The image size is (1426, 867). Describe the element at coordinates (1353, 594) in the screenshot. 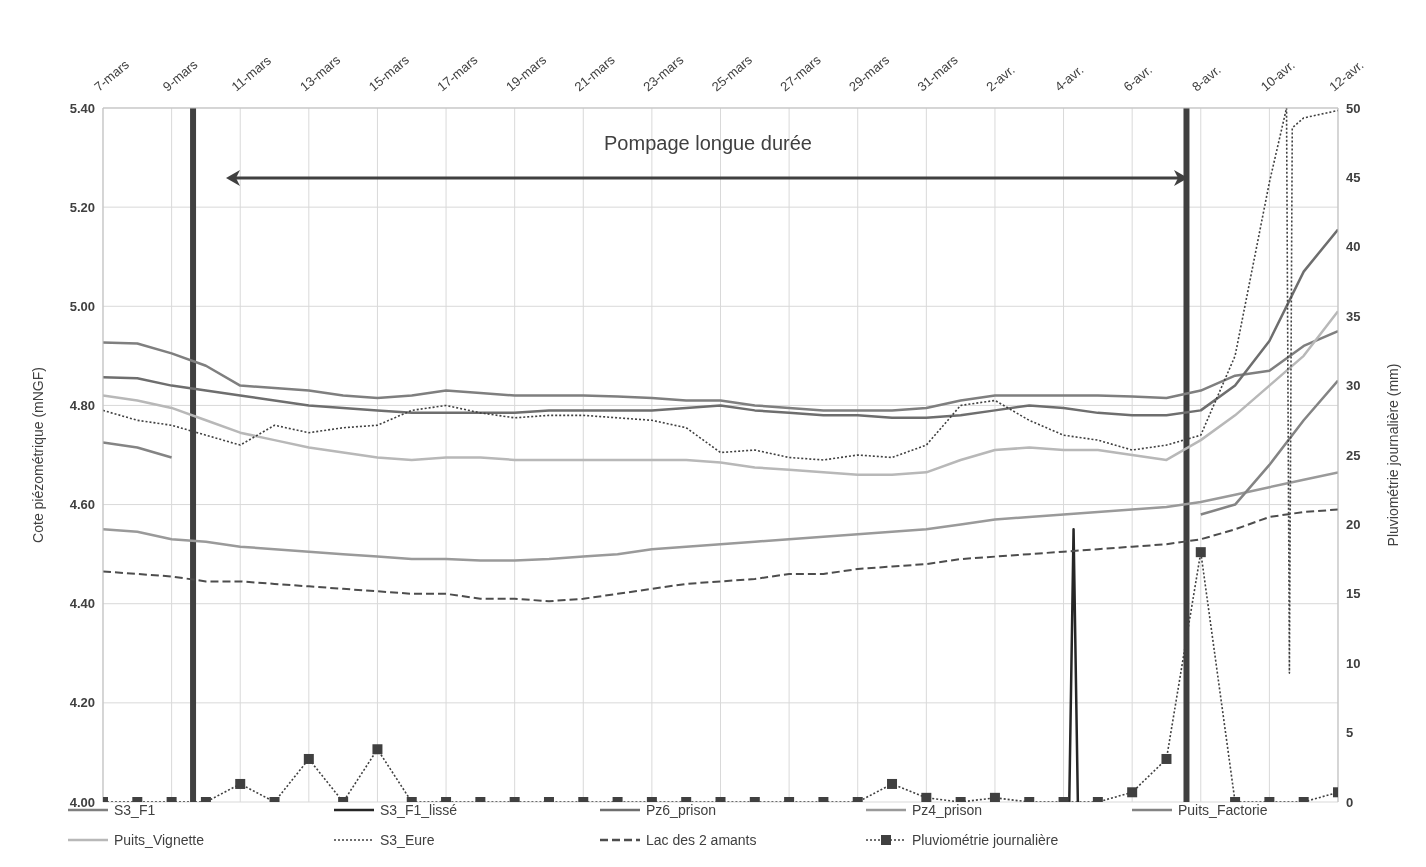

I see `y2-tick-label: 15` at that location.